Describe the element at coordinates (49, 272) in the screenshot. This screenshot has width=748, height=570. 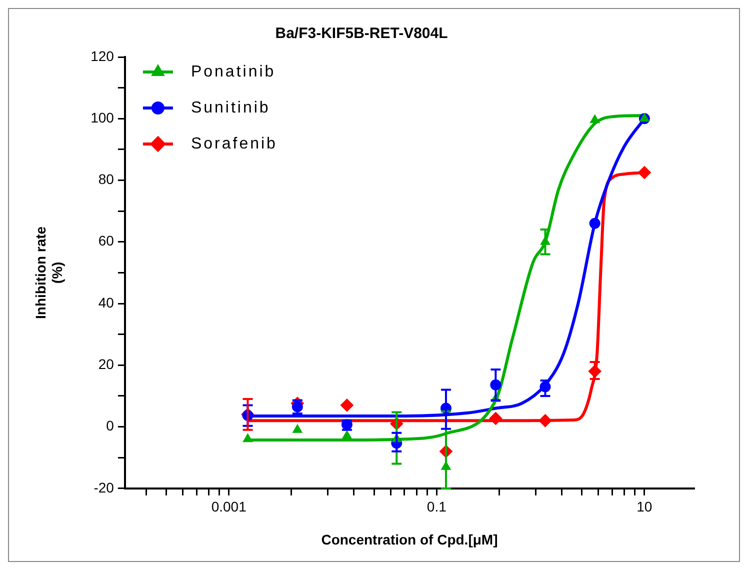
I see `y-axis-title: Inhibition rate (%)` at that location.